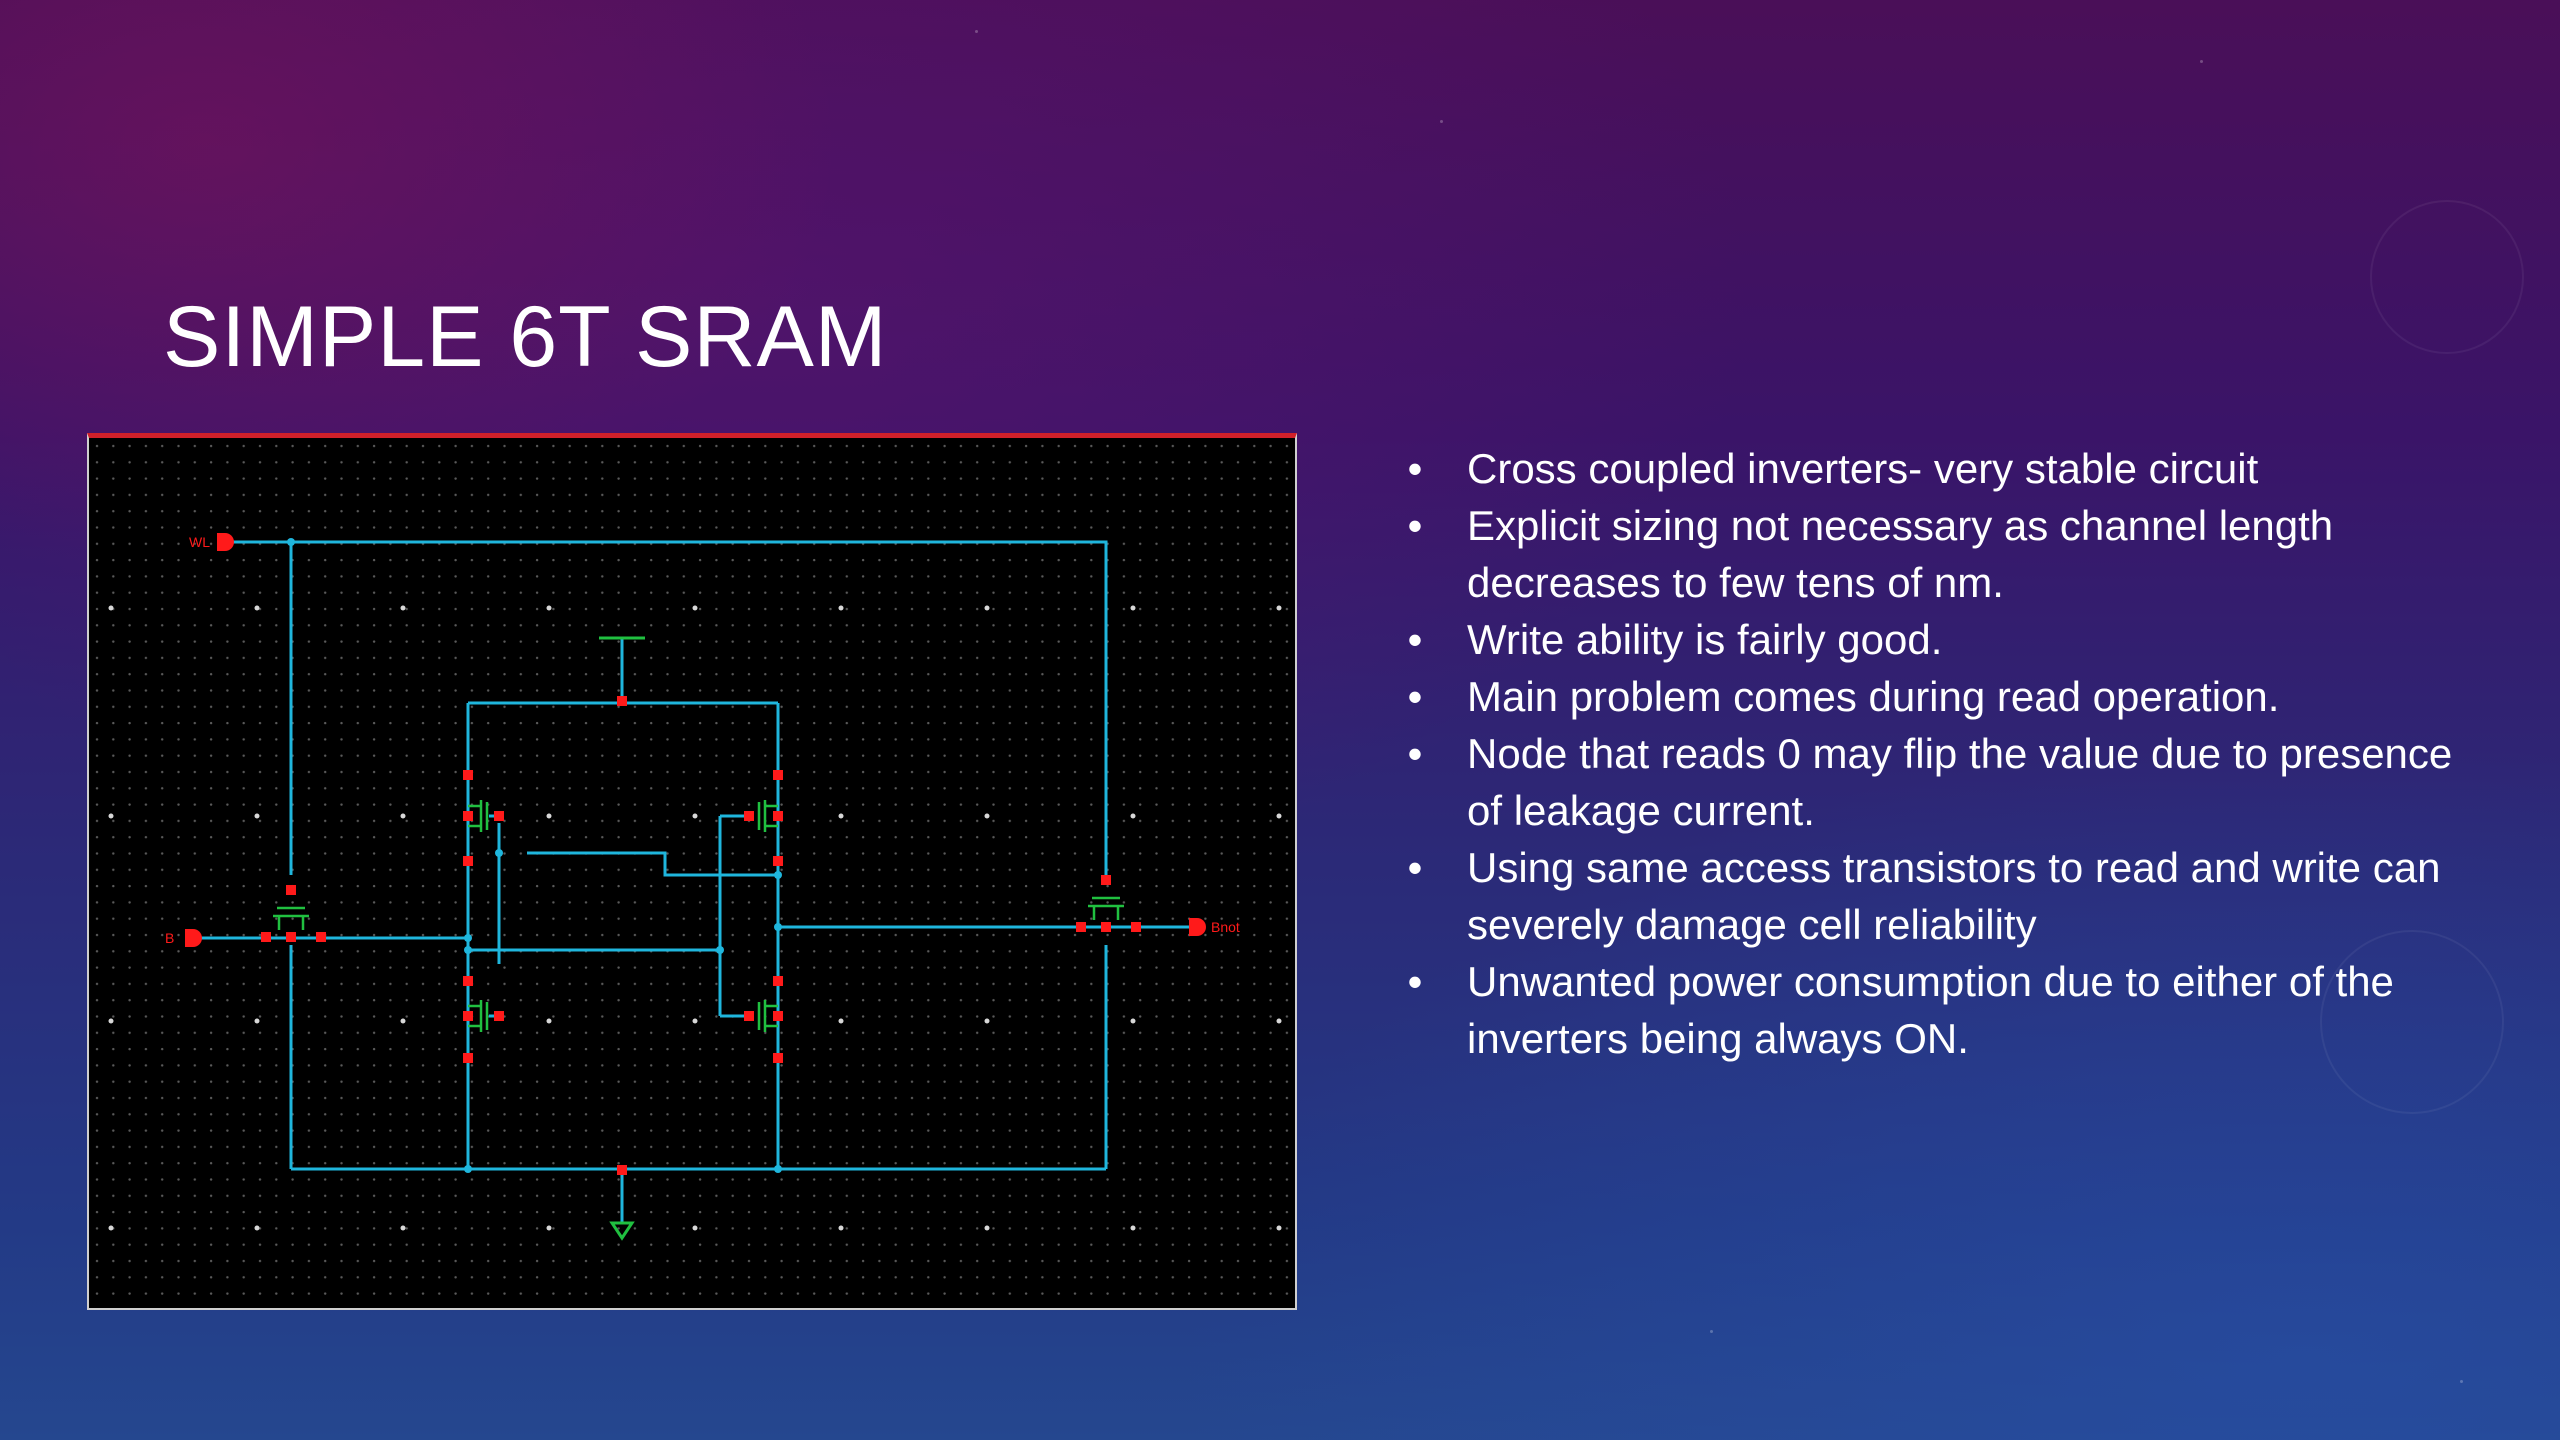 The width and height of the screenshot is (2560, 1440). I want to click on right-access-transistor, so click(1106, 908).